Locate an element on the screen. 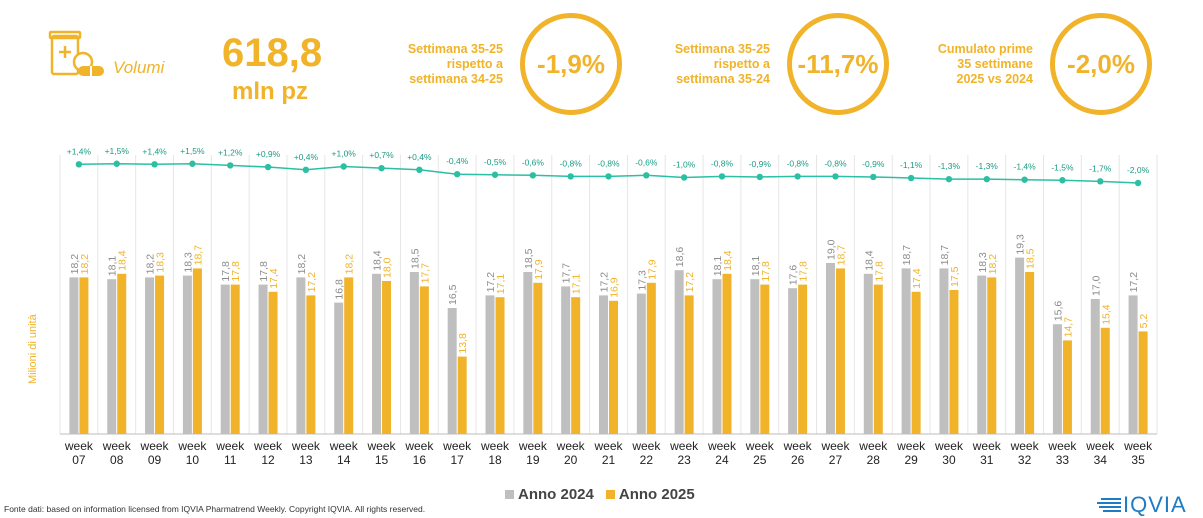 This screenshot has width=1203, height=518. x-tick-label: 19 is located at coordinates (533, 460).